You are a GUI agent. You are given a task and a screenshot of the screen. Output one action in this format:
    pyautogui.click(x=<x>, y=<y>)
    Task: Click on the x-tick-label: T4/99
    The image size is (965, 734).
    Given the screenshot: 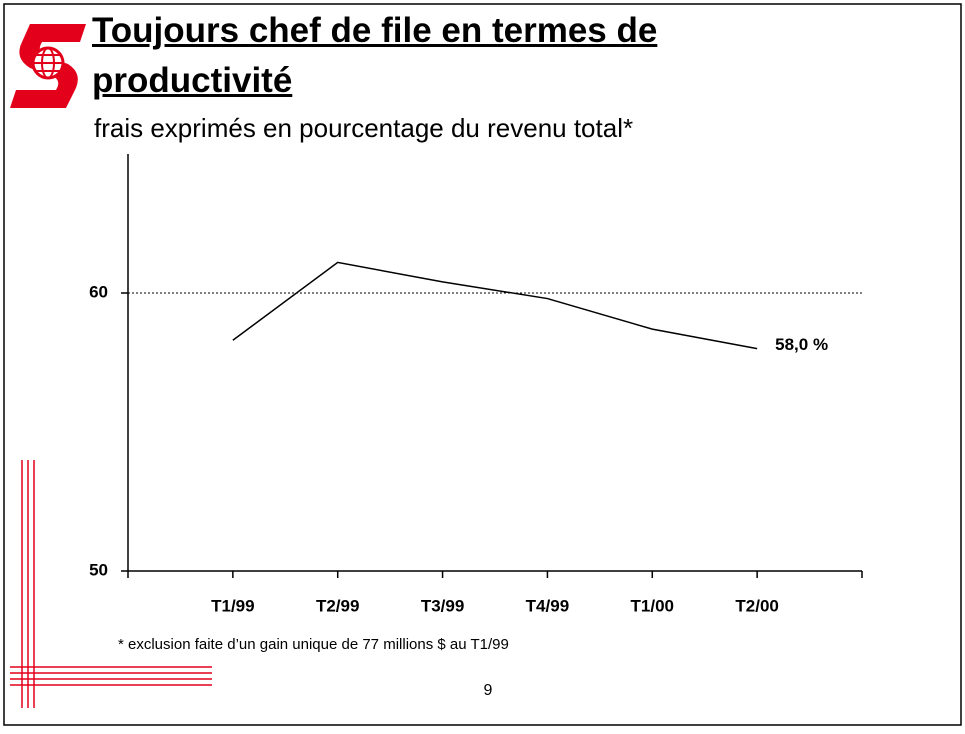 What is the action you would take?
    pyautogui.click(x=547, y=605)
    